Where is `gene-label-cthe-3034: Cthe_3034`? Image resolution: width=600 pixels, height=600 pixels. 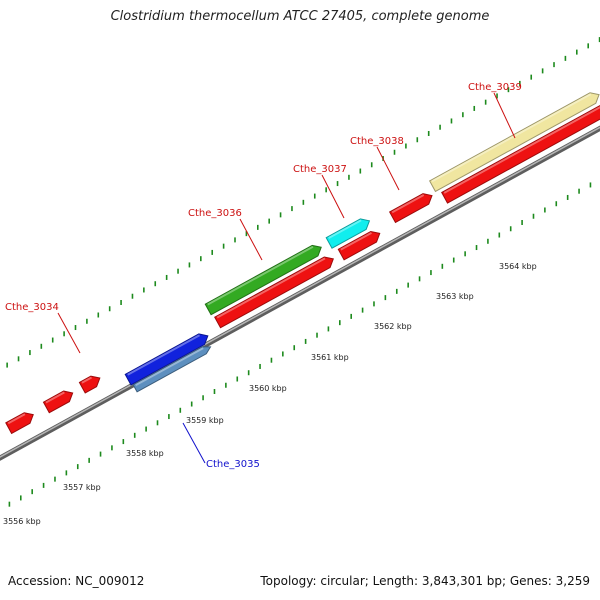
gene-label-cthe-3034: Cthe_3034 is located at coordinates (32, 307).